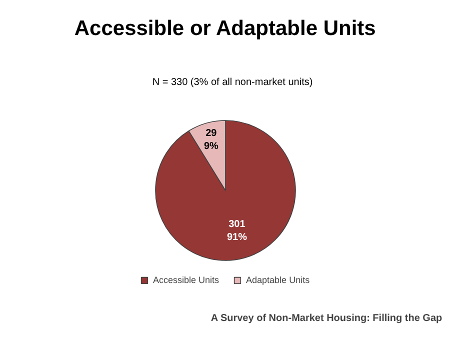 This screenshot has width=450, height=337. What do you see at coordinates (237, 231) in the screenshot?
I see `data-label: 301 91%` at bounding box center [237, 231].